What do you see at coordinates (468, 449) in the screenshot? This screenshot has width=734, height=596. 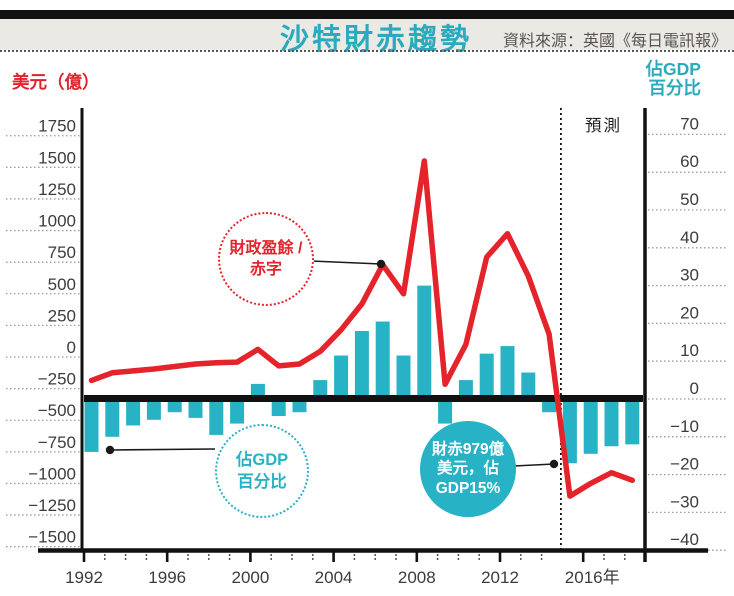 I see `callout-deficit-line1: 財赤979億` at bounding box center [468, 449].